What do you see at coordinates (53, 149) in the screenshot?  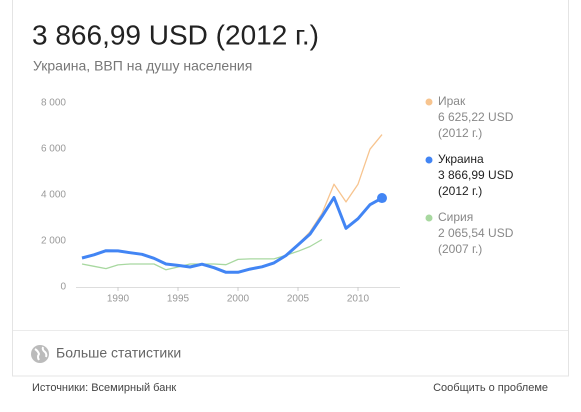 I see `y-tick-label: 6 000` at bounding box center [53, 149].